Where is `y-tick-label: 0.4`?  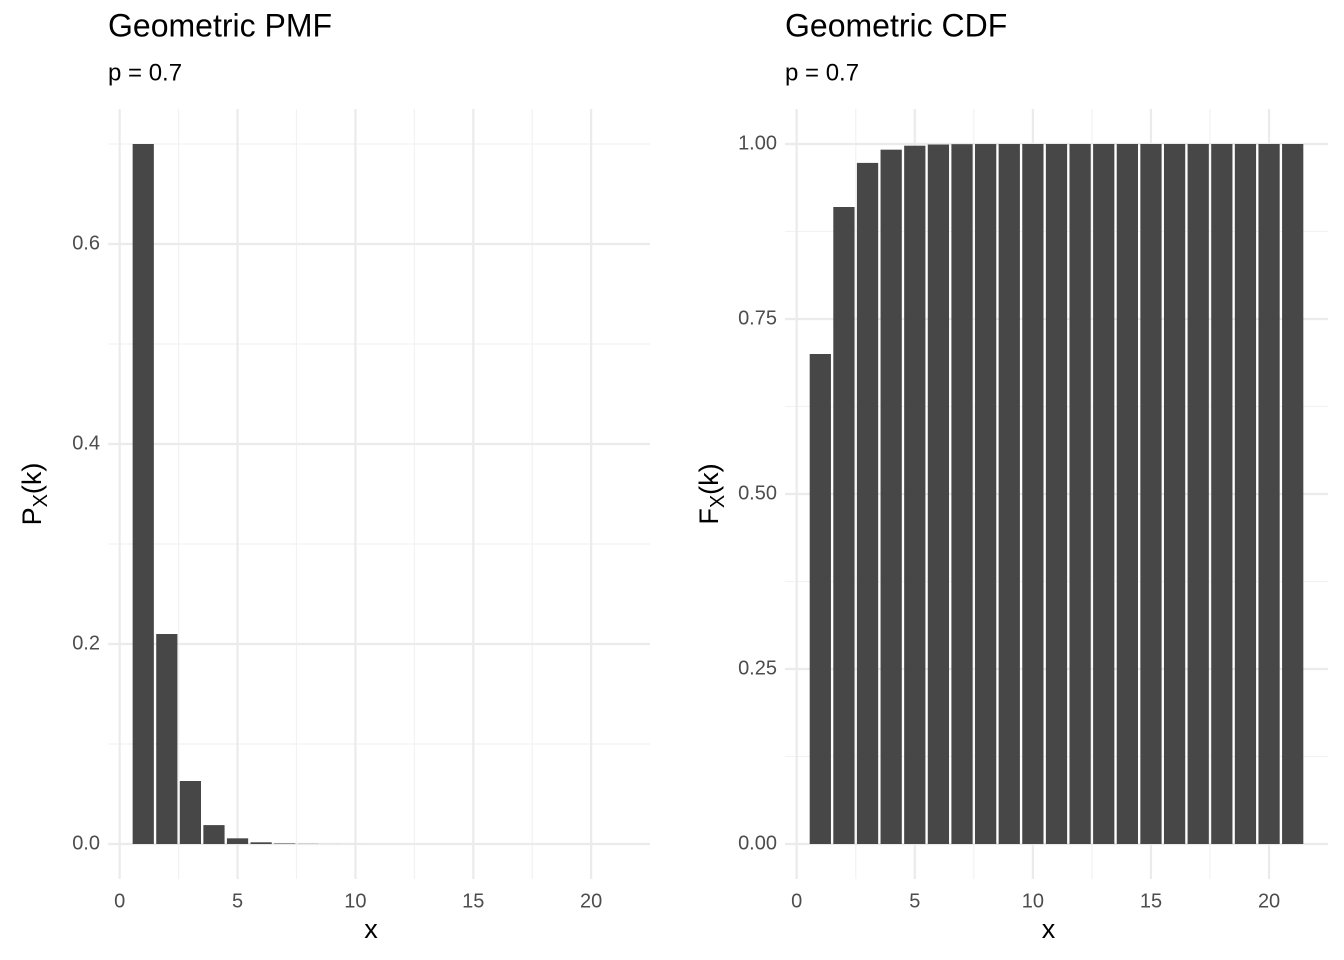 y-tick-label: 0.4 is located at coordinates (86, 443).